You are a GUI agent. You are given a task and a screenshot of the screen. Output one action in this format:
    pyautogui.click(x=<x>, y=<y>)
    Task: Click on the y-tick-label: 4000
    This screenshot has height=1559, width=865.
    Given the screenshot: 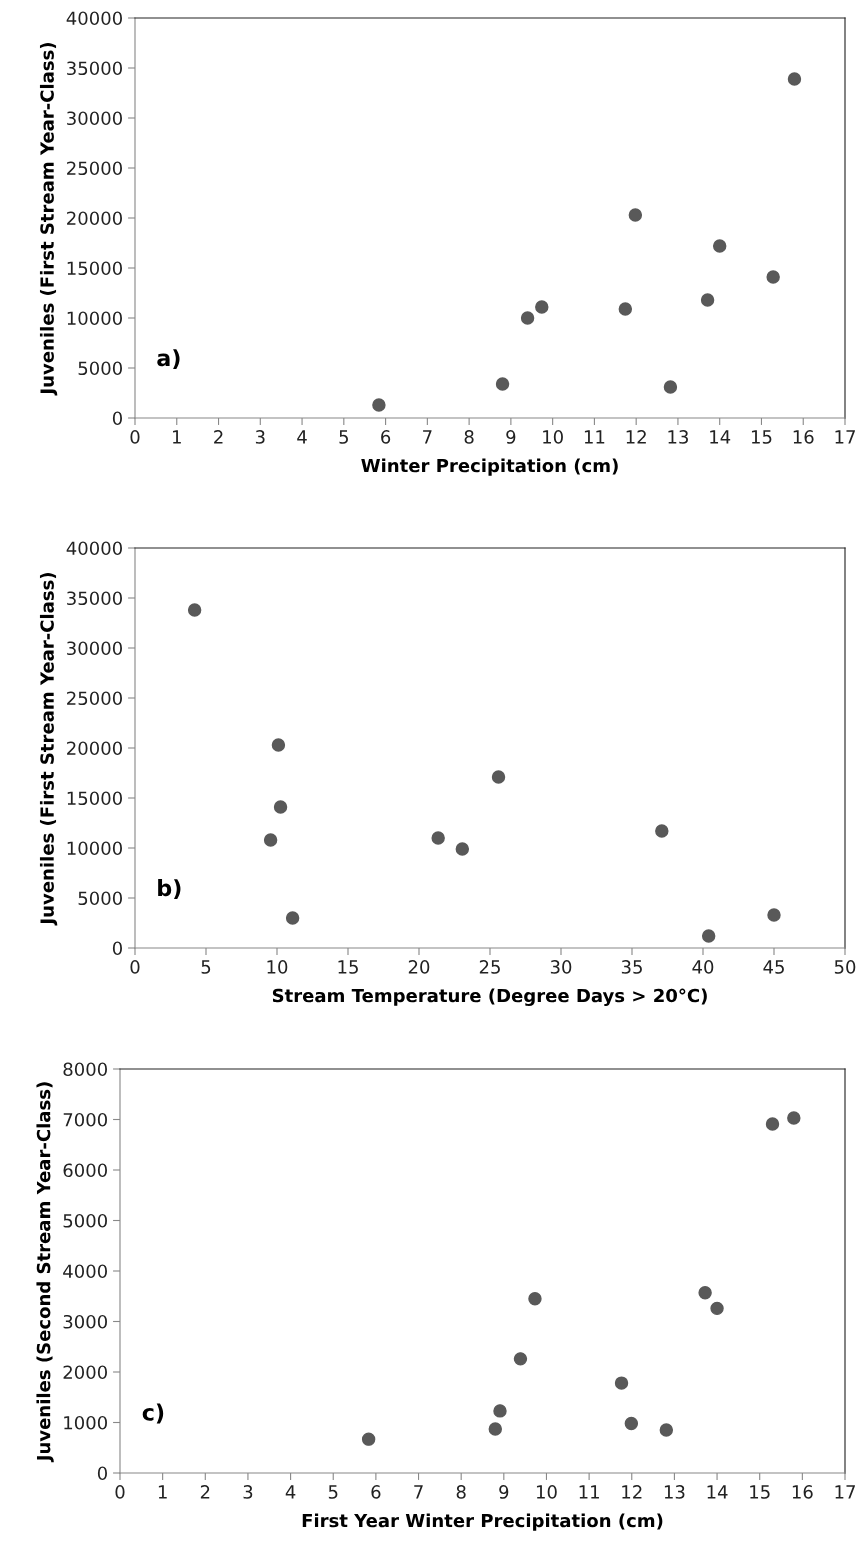 What is the action you would take?
    pyautogui.click(x=85, y=1271)
    